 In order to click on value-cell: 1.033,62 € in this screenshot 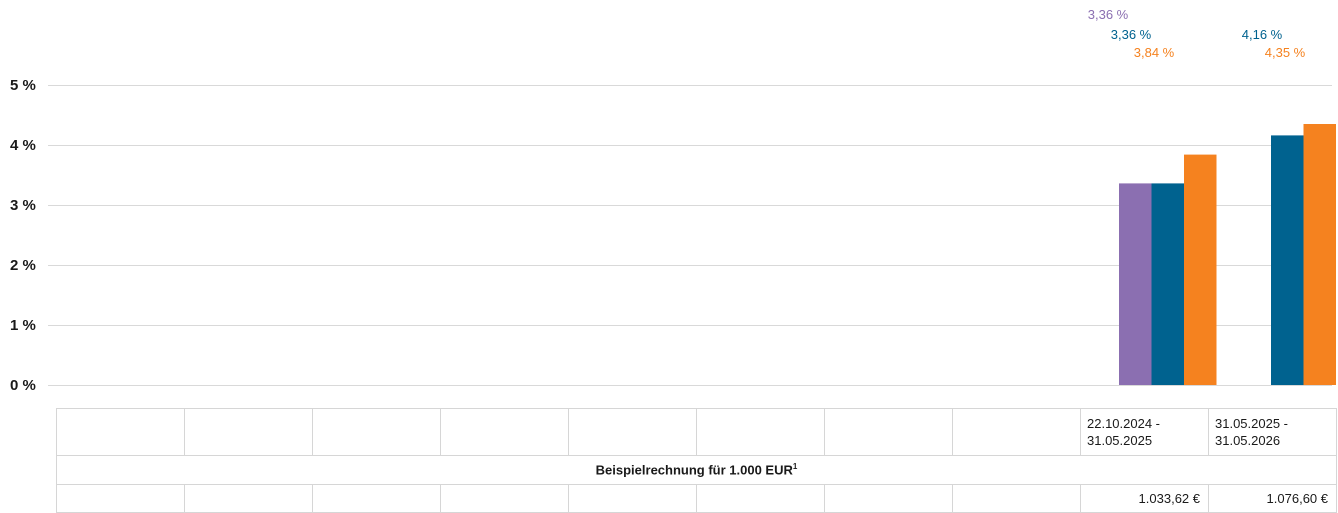, I will do `click(1144, 498)`.